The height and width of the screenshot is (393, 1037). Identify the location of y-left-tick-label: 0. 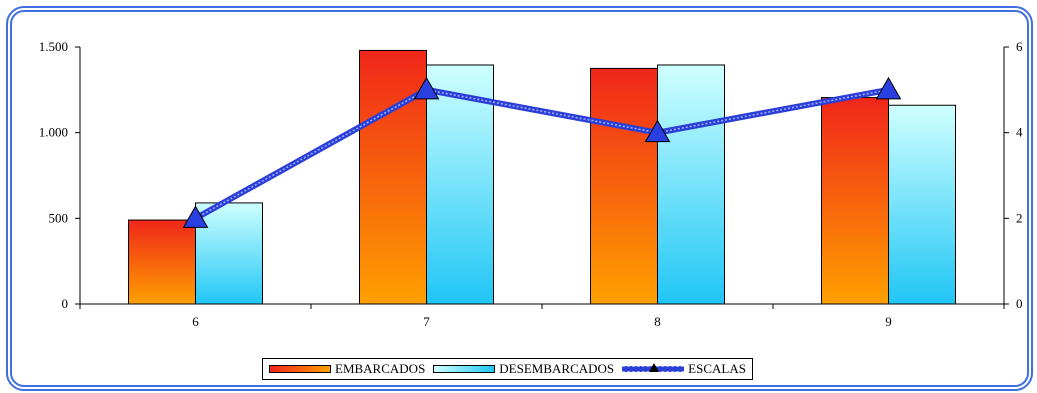
(65, 303).